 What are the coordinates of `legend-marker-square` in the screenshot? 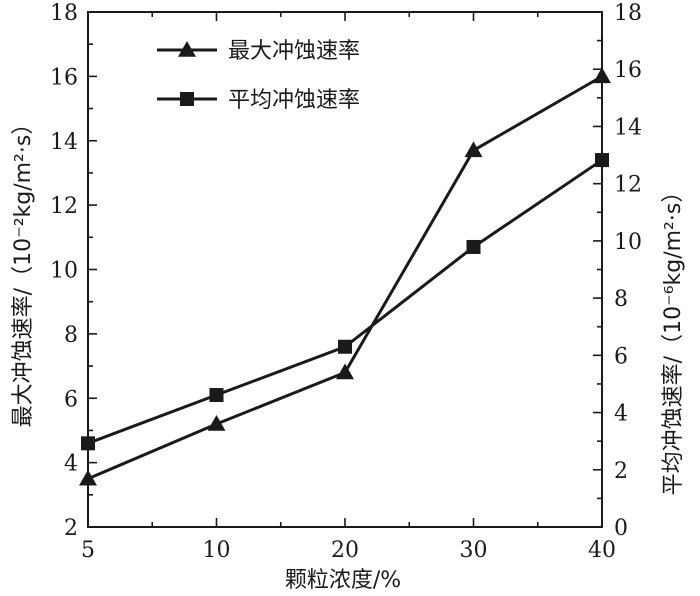 It's located at (187, 99).